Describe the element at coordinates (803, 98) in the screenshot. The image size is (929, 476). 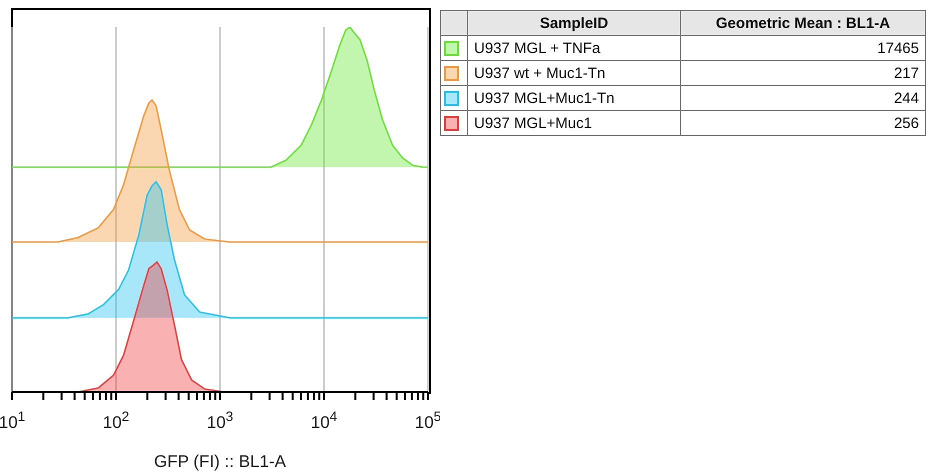
I see `data-label: 244` at that location.